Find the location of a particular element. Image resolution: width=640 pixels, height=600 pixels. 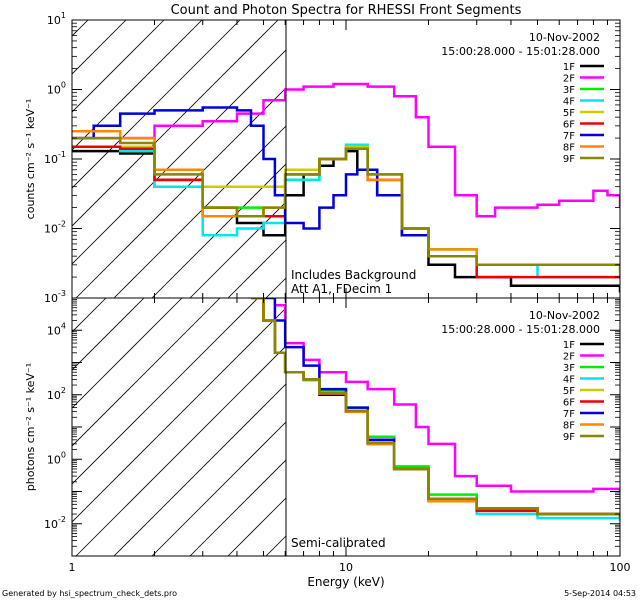

counts-legend-label-5F: 5F is located at coordinates (569, 113).